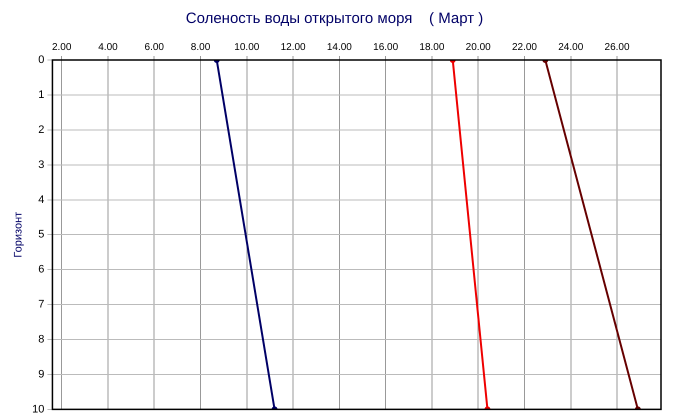 The height and width of the screenshot is (419, 675). I want to click on x-tick-label: 14.00, so click(339, 47).